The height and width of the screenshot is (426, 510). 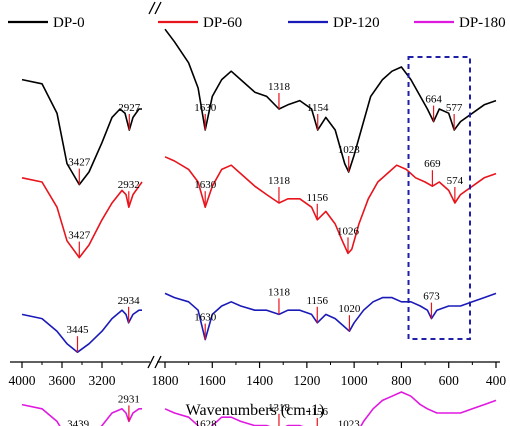 What do you see at coordinates (279, 181) in the screenshot?
I see `annotation-label-dp-60-1318: 1318` at bounding box center [279, 181].